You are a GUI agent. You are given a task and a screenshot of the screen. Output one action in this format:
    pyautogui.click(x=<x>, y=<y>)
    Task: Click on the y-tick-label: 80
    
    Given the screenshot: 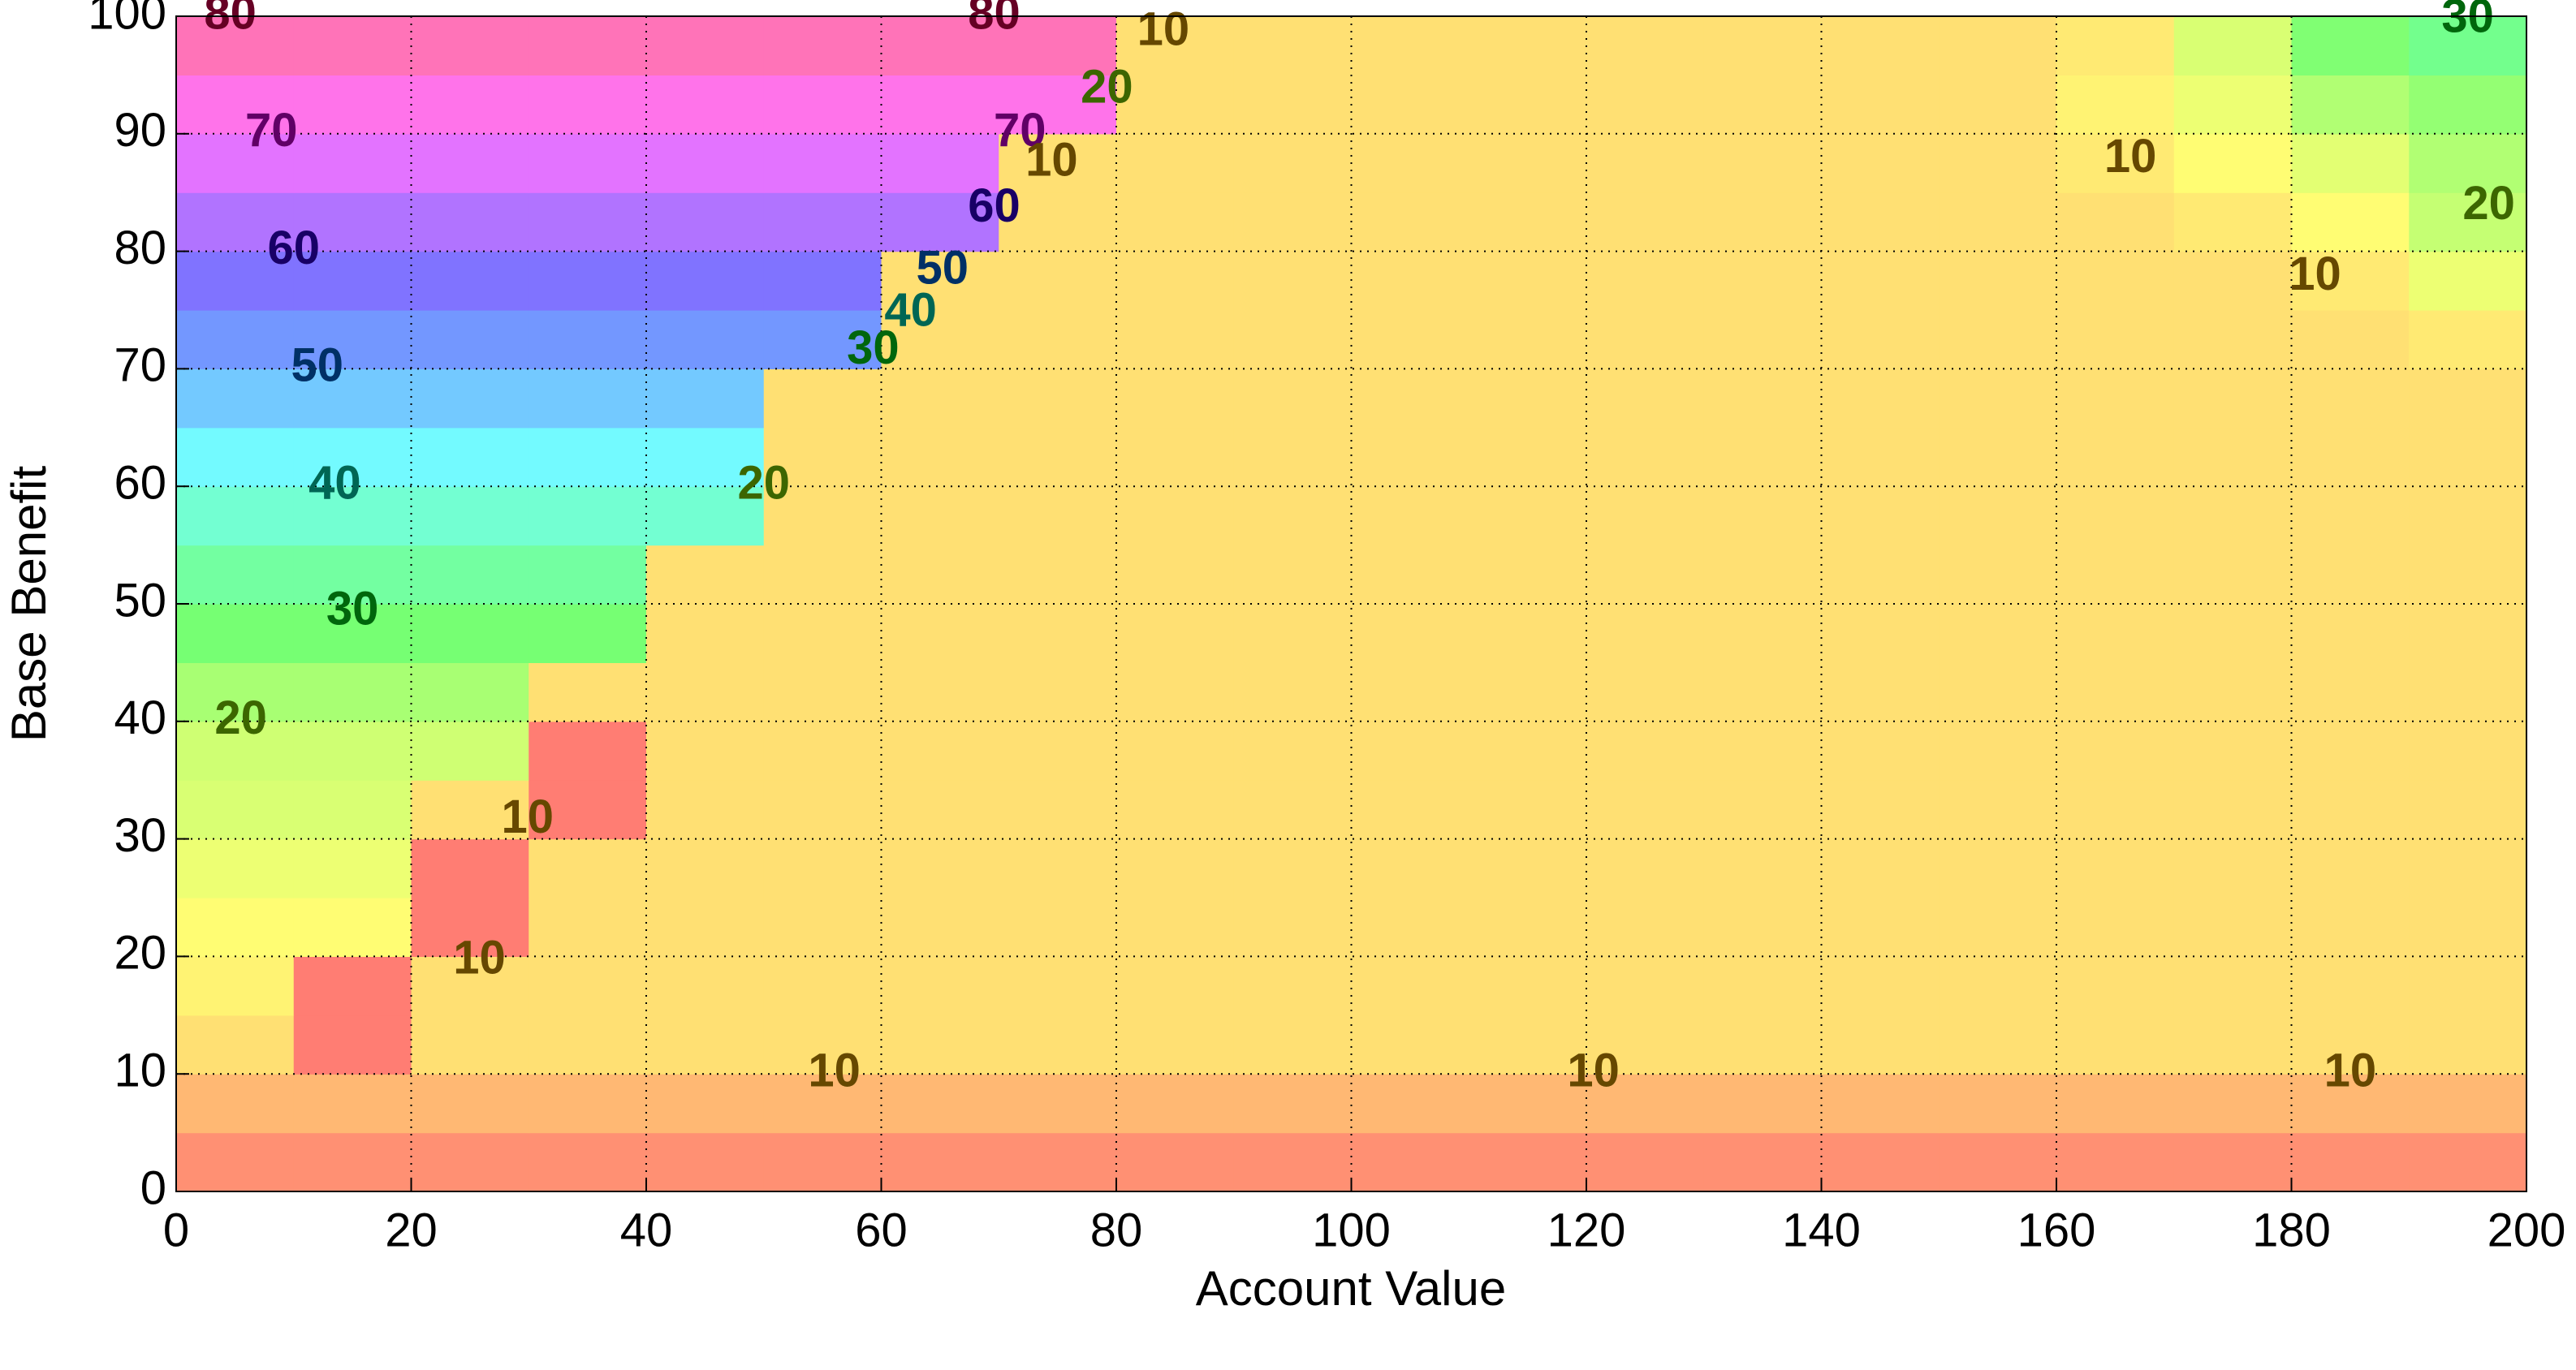 What is the action you would take?
    pyautogui.click(x=140, y=248)
    